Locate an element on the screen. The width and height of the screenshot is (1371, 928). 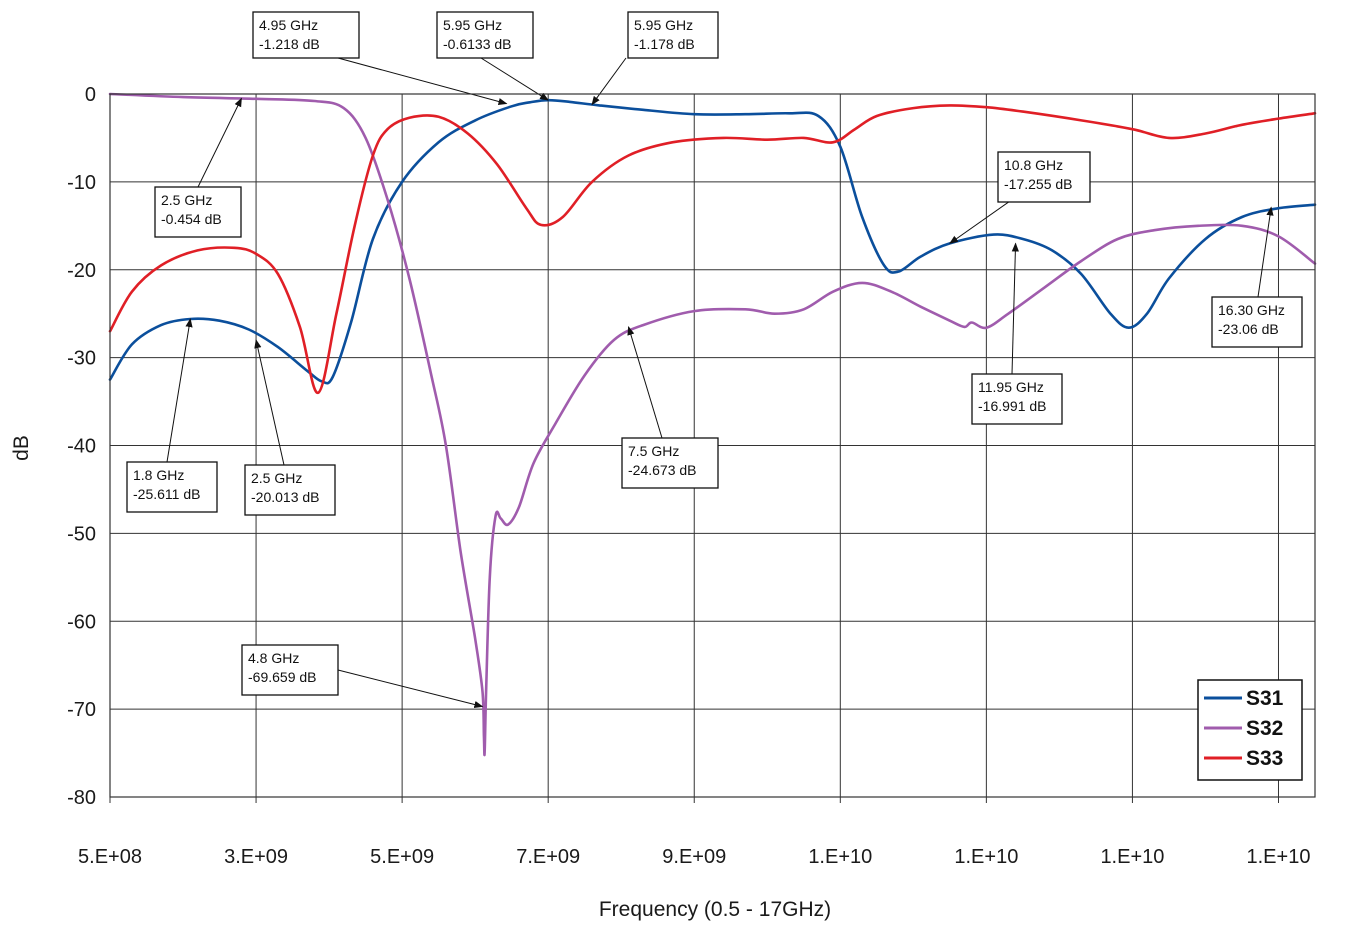
x-tick-label: 7.E+09 is located at coordinates (548, 857).